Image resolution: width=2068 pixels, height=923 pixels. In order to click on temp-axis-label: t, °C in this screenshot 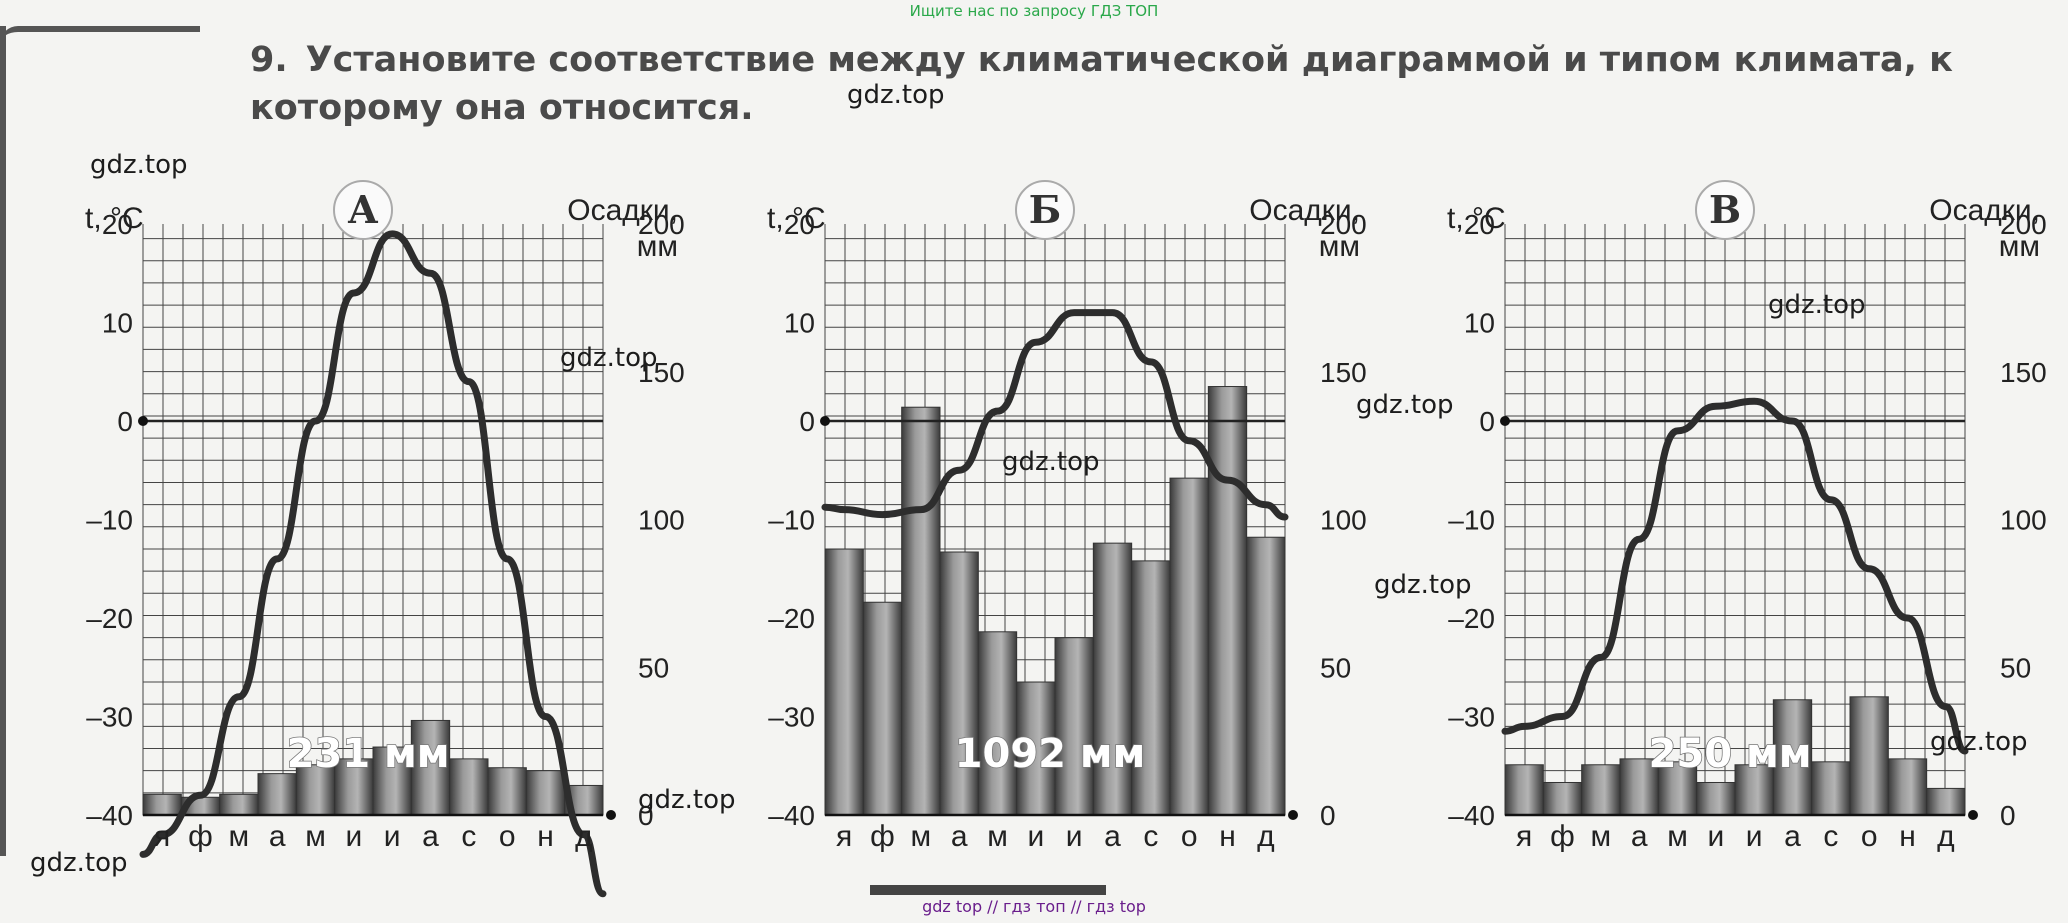, I will do `click(1476, 218)`.